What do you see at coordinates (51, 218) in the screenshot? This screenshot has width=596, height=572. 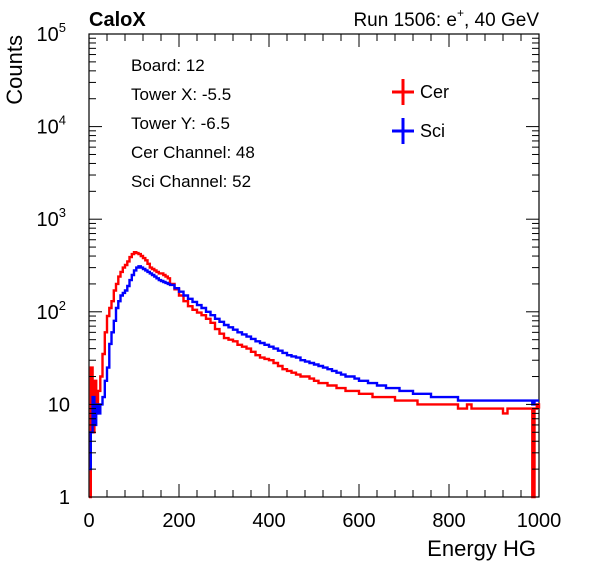 I see `y-tick-label-1000: 10³` at bounding box center [51, 218].